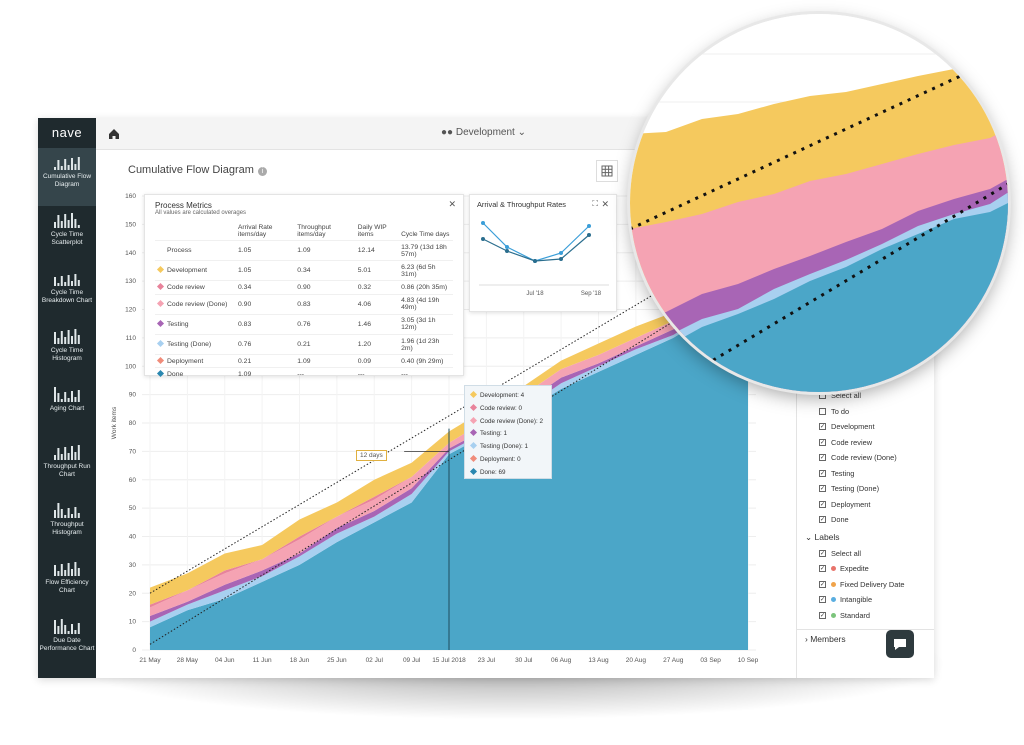  Describe the element at coordinates (828, 639) in the screenshot. I see `members-section-title: Members` at that location.